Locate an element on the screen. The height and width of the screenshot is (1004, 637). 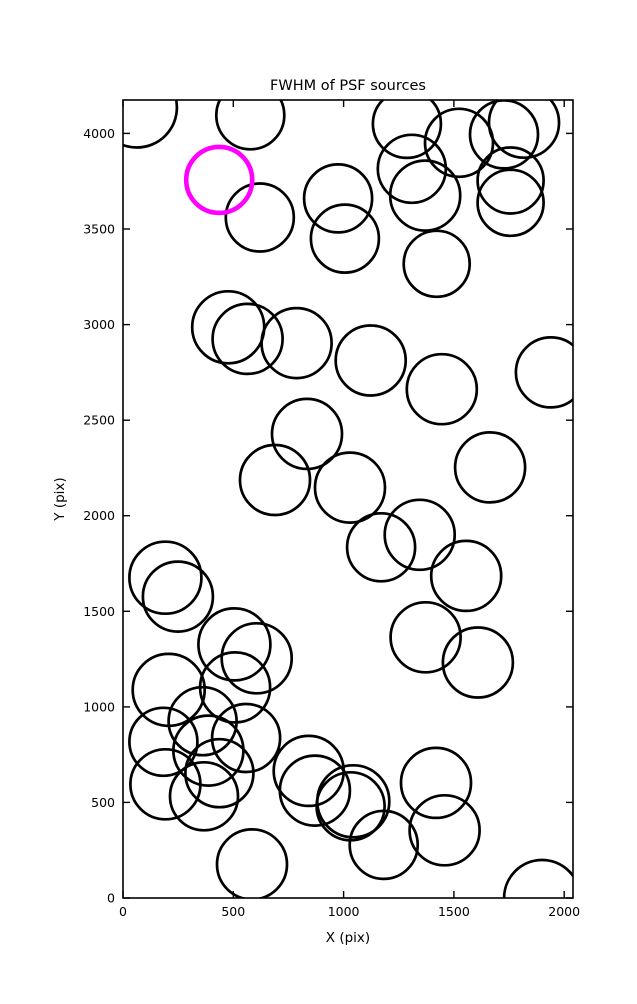
chart-title: FWHM of PSF sources is located at coordinates (348, 86).